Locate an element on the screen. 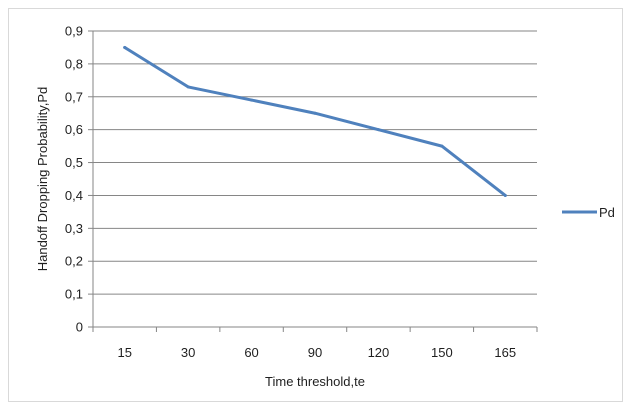  x-tick-label: 120 is located at coordinates (379, 352).